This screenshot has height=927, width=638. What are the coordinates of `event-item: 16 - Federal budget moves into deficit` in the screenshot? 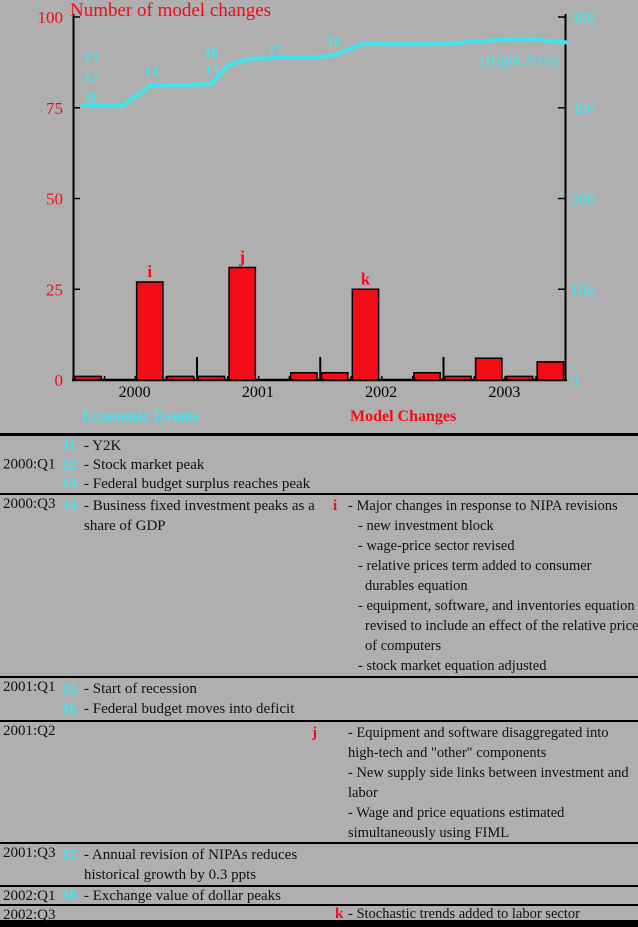 It's located at (196, 709).